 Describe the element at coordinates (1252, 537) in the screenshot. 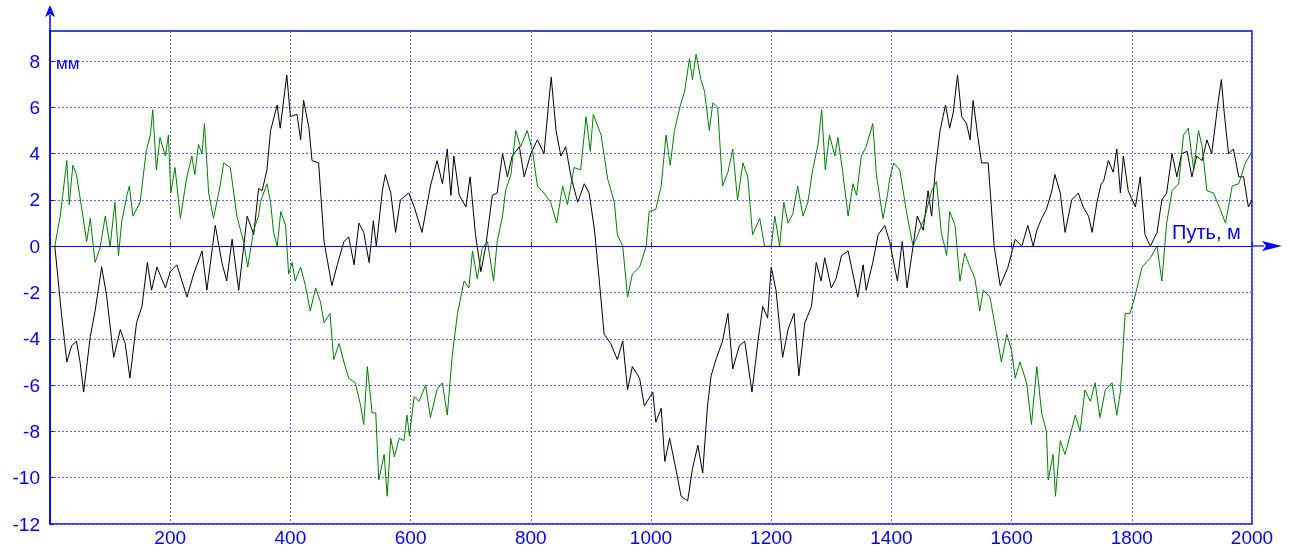

I see `x-tick-label: 2000` at that location.